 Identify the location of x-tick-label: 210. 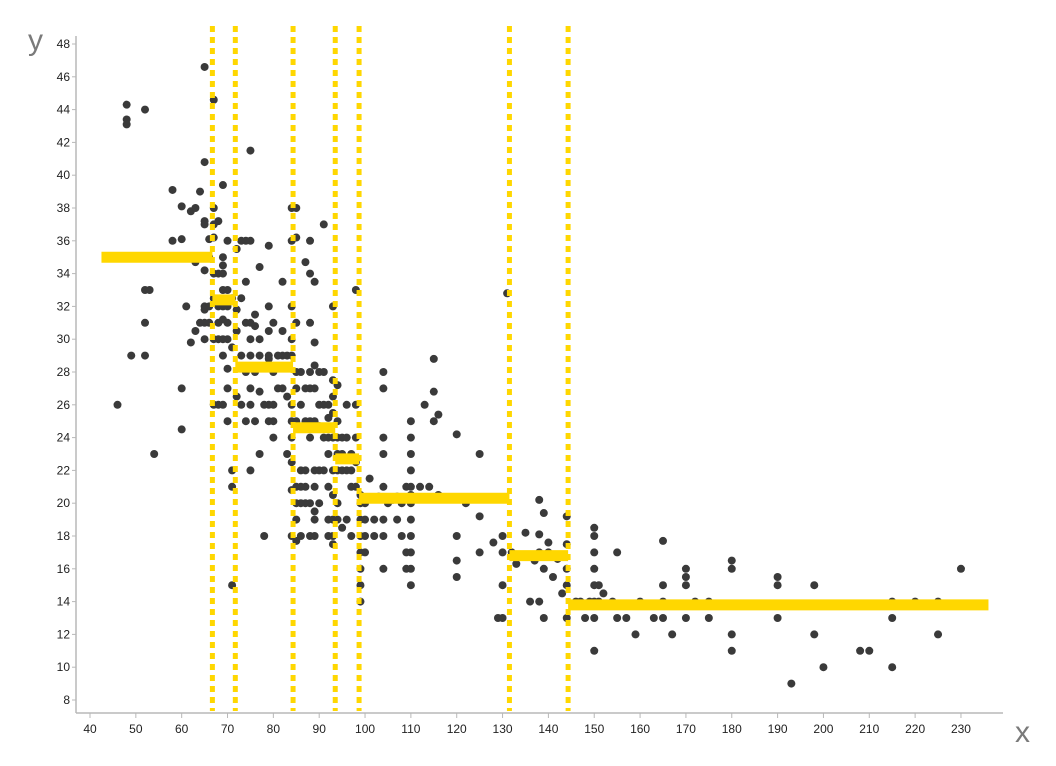
(869, 729).